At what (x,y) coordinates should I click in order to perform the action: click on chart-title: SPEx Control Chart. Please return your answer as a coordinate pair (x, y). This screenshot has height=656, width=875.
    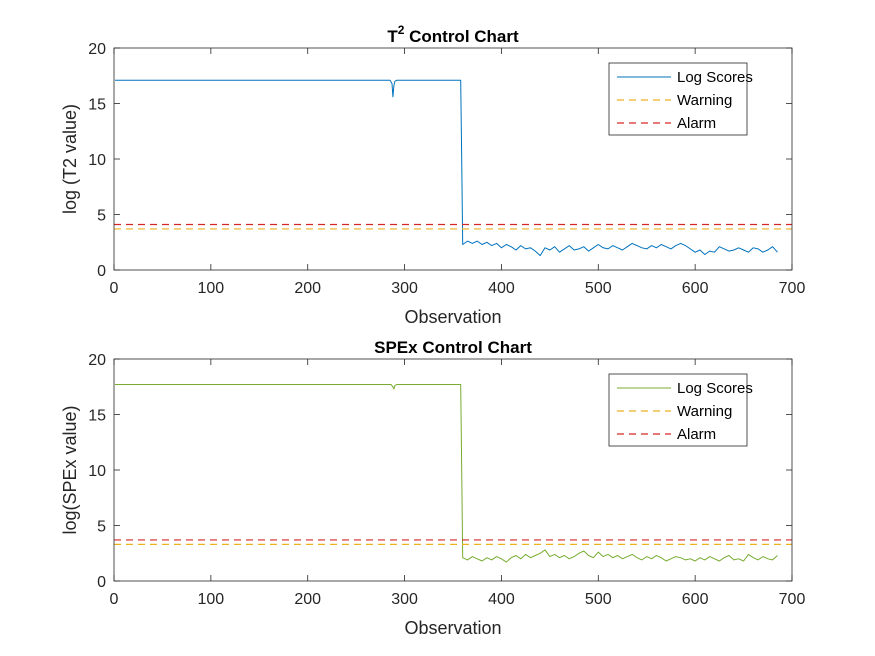
    Looking at the image, I should click on (453, 347).